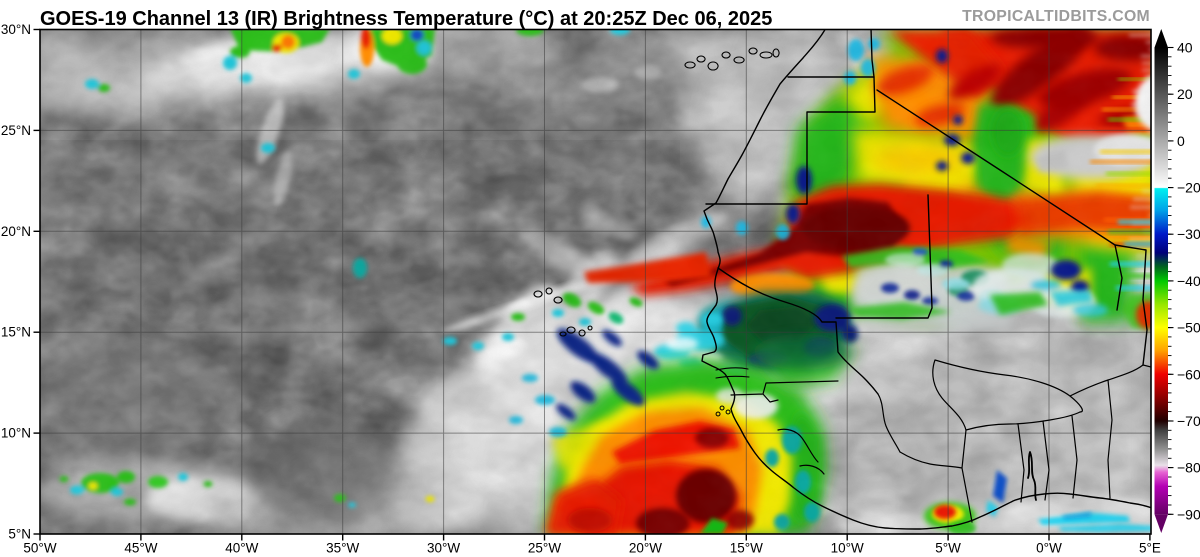  Describe the element at coordinates (544, 548) in the screenshot. I see `svg-text: 25°W` at that location.